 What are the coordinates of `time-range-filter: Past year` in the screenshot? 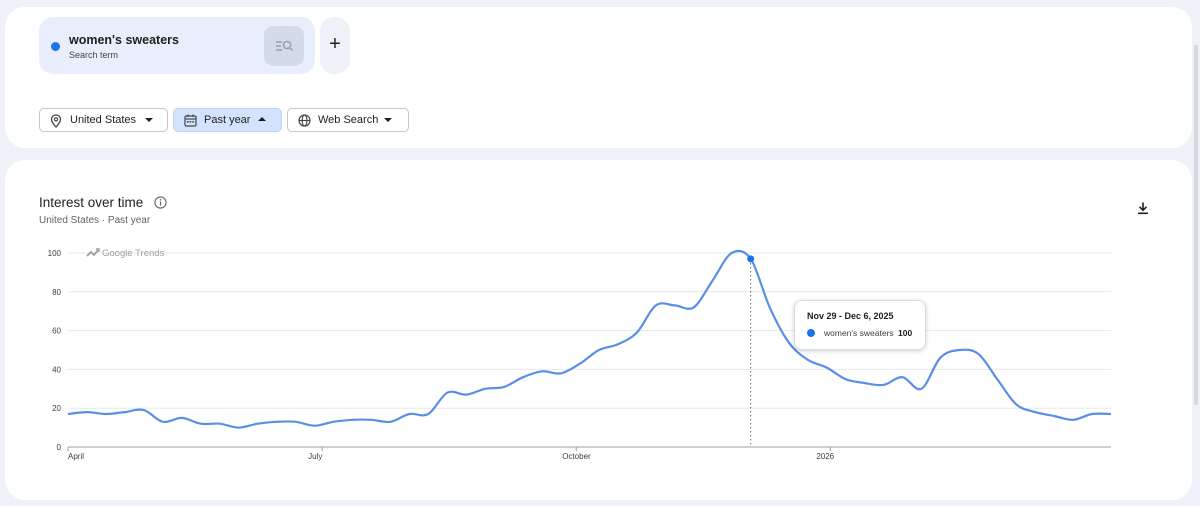 It's located at (227, 120).